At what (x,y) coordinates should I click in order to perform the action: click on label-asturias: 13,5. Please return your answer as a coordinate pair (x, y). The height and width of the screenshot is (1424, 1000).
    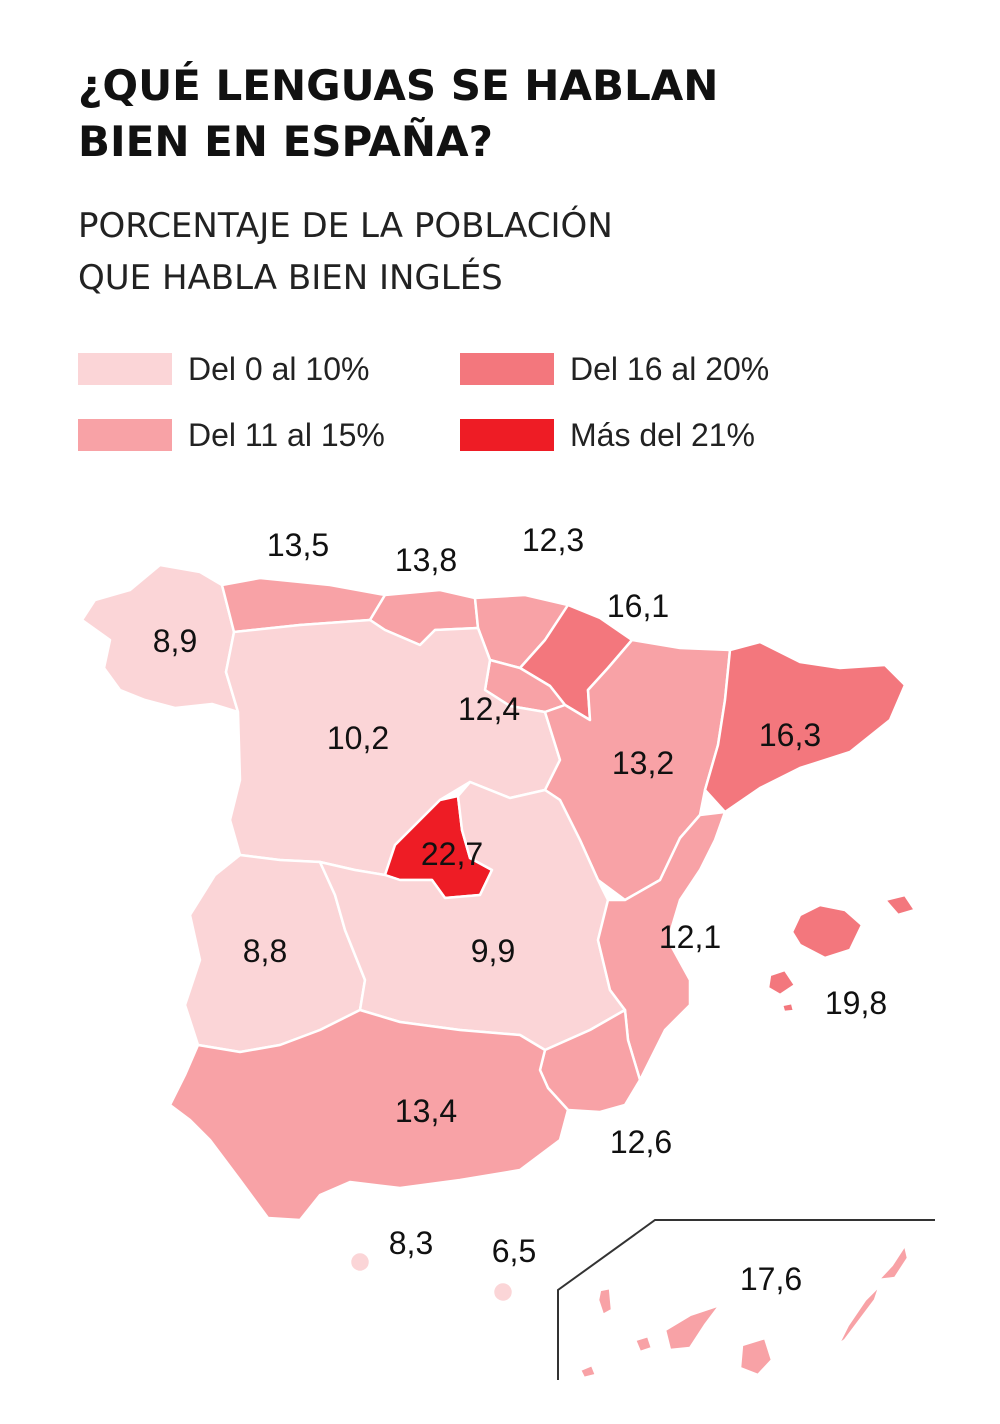
    Looking at the image, I should click on (298, 545).